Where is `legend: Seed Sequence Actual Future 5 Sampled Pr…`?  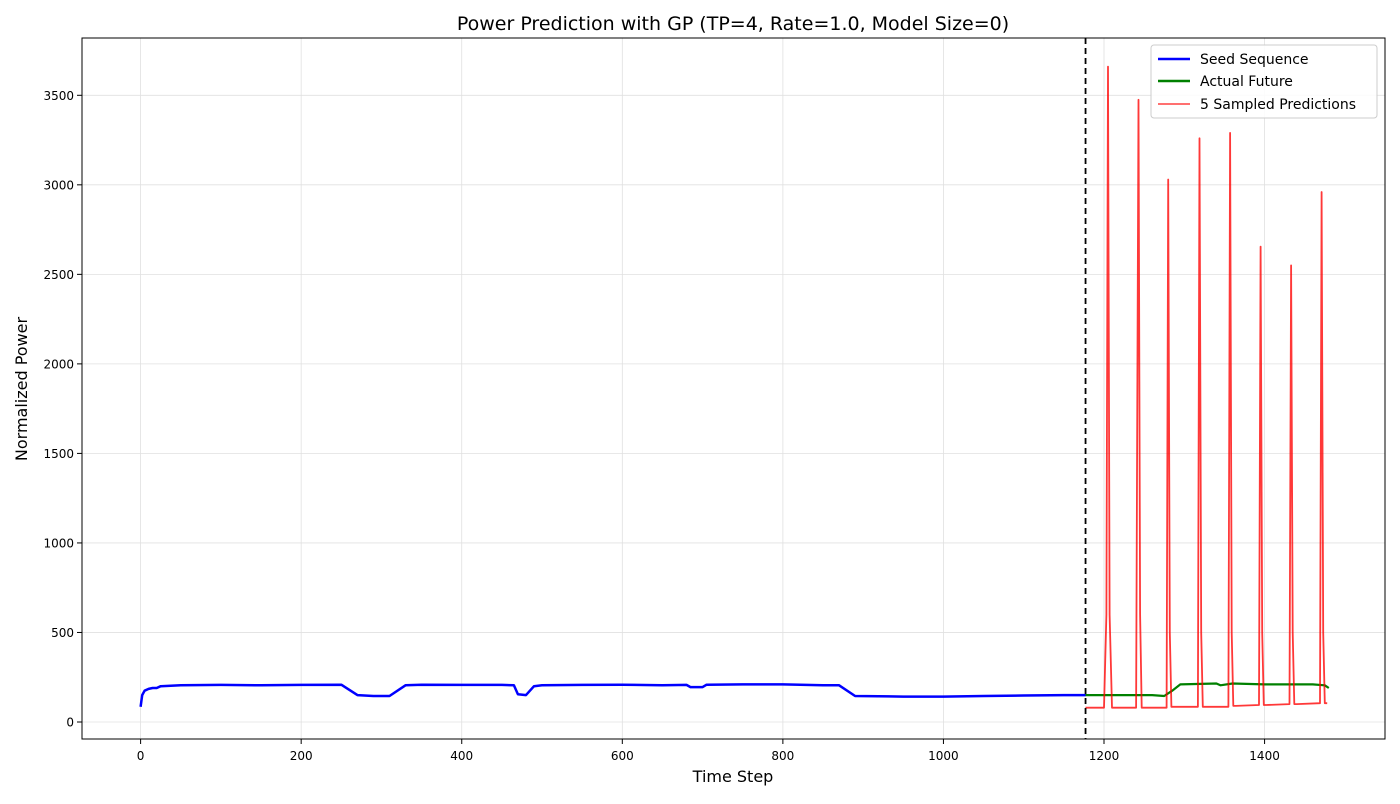
legend: Seed Sequence Actual Future 5 Sampled Pr… is located at coordinates (1264, 81).